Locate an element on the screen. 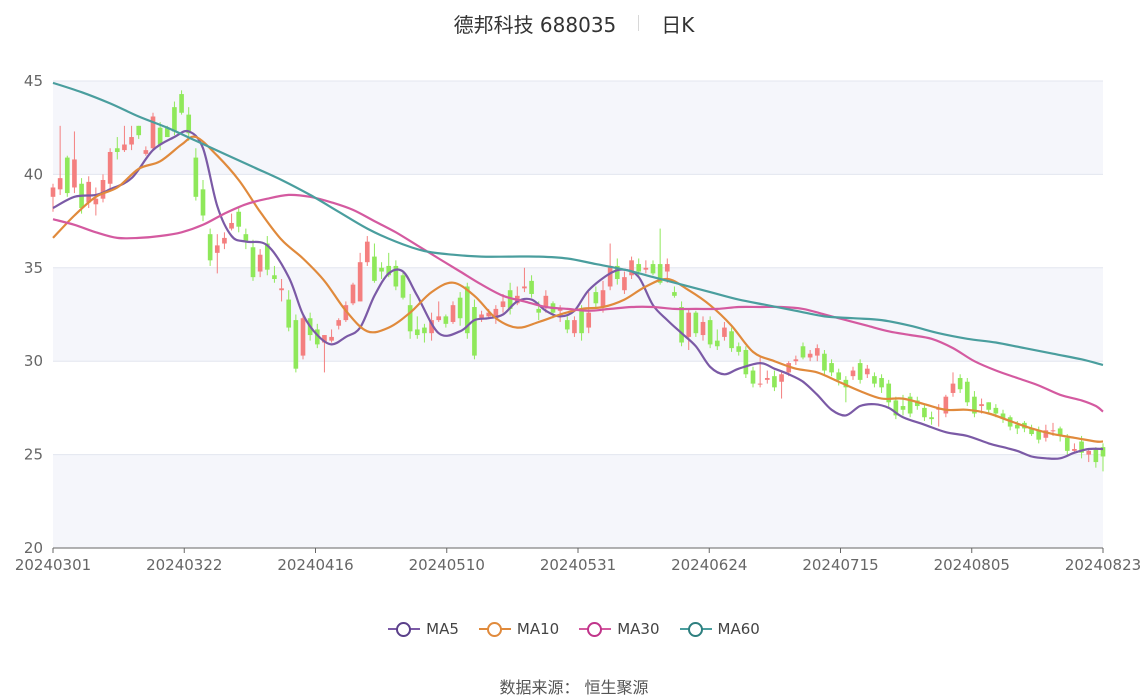 This screenshot has height=699, width=1148. chart-title-bar: 德邦科技 688035 日K is located at coordinates (574, 23).